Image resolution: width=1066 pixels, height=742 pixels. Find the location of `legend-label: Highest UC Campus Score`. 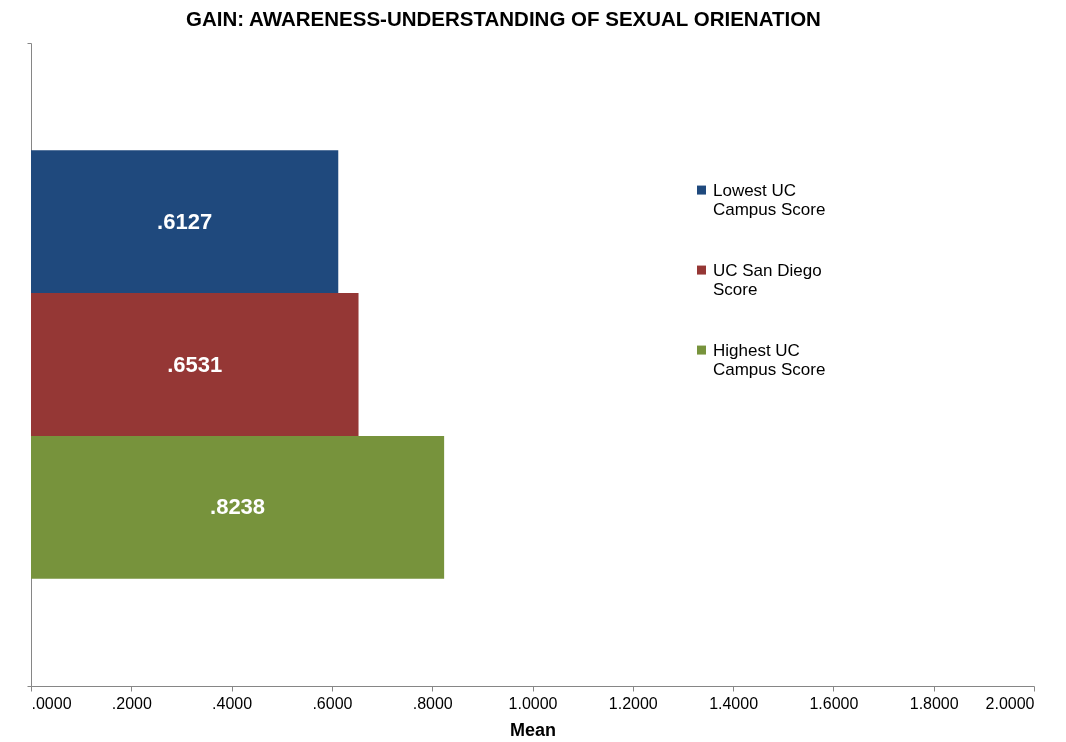

legend-label: Highest UC Campus Score is located at coordinates (769, 360).